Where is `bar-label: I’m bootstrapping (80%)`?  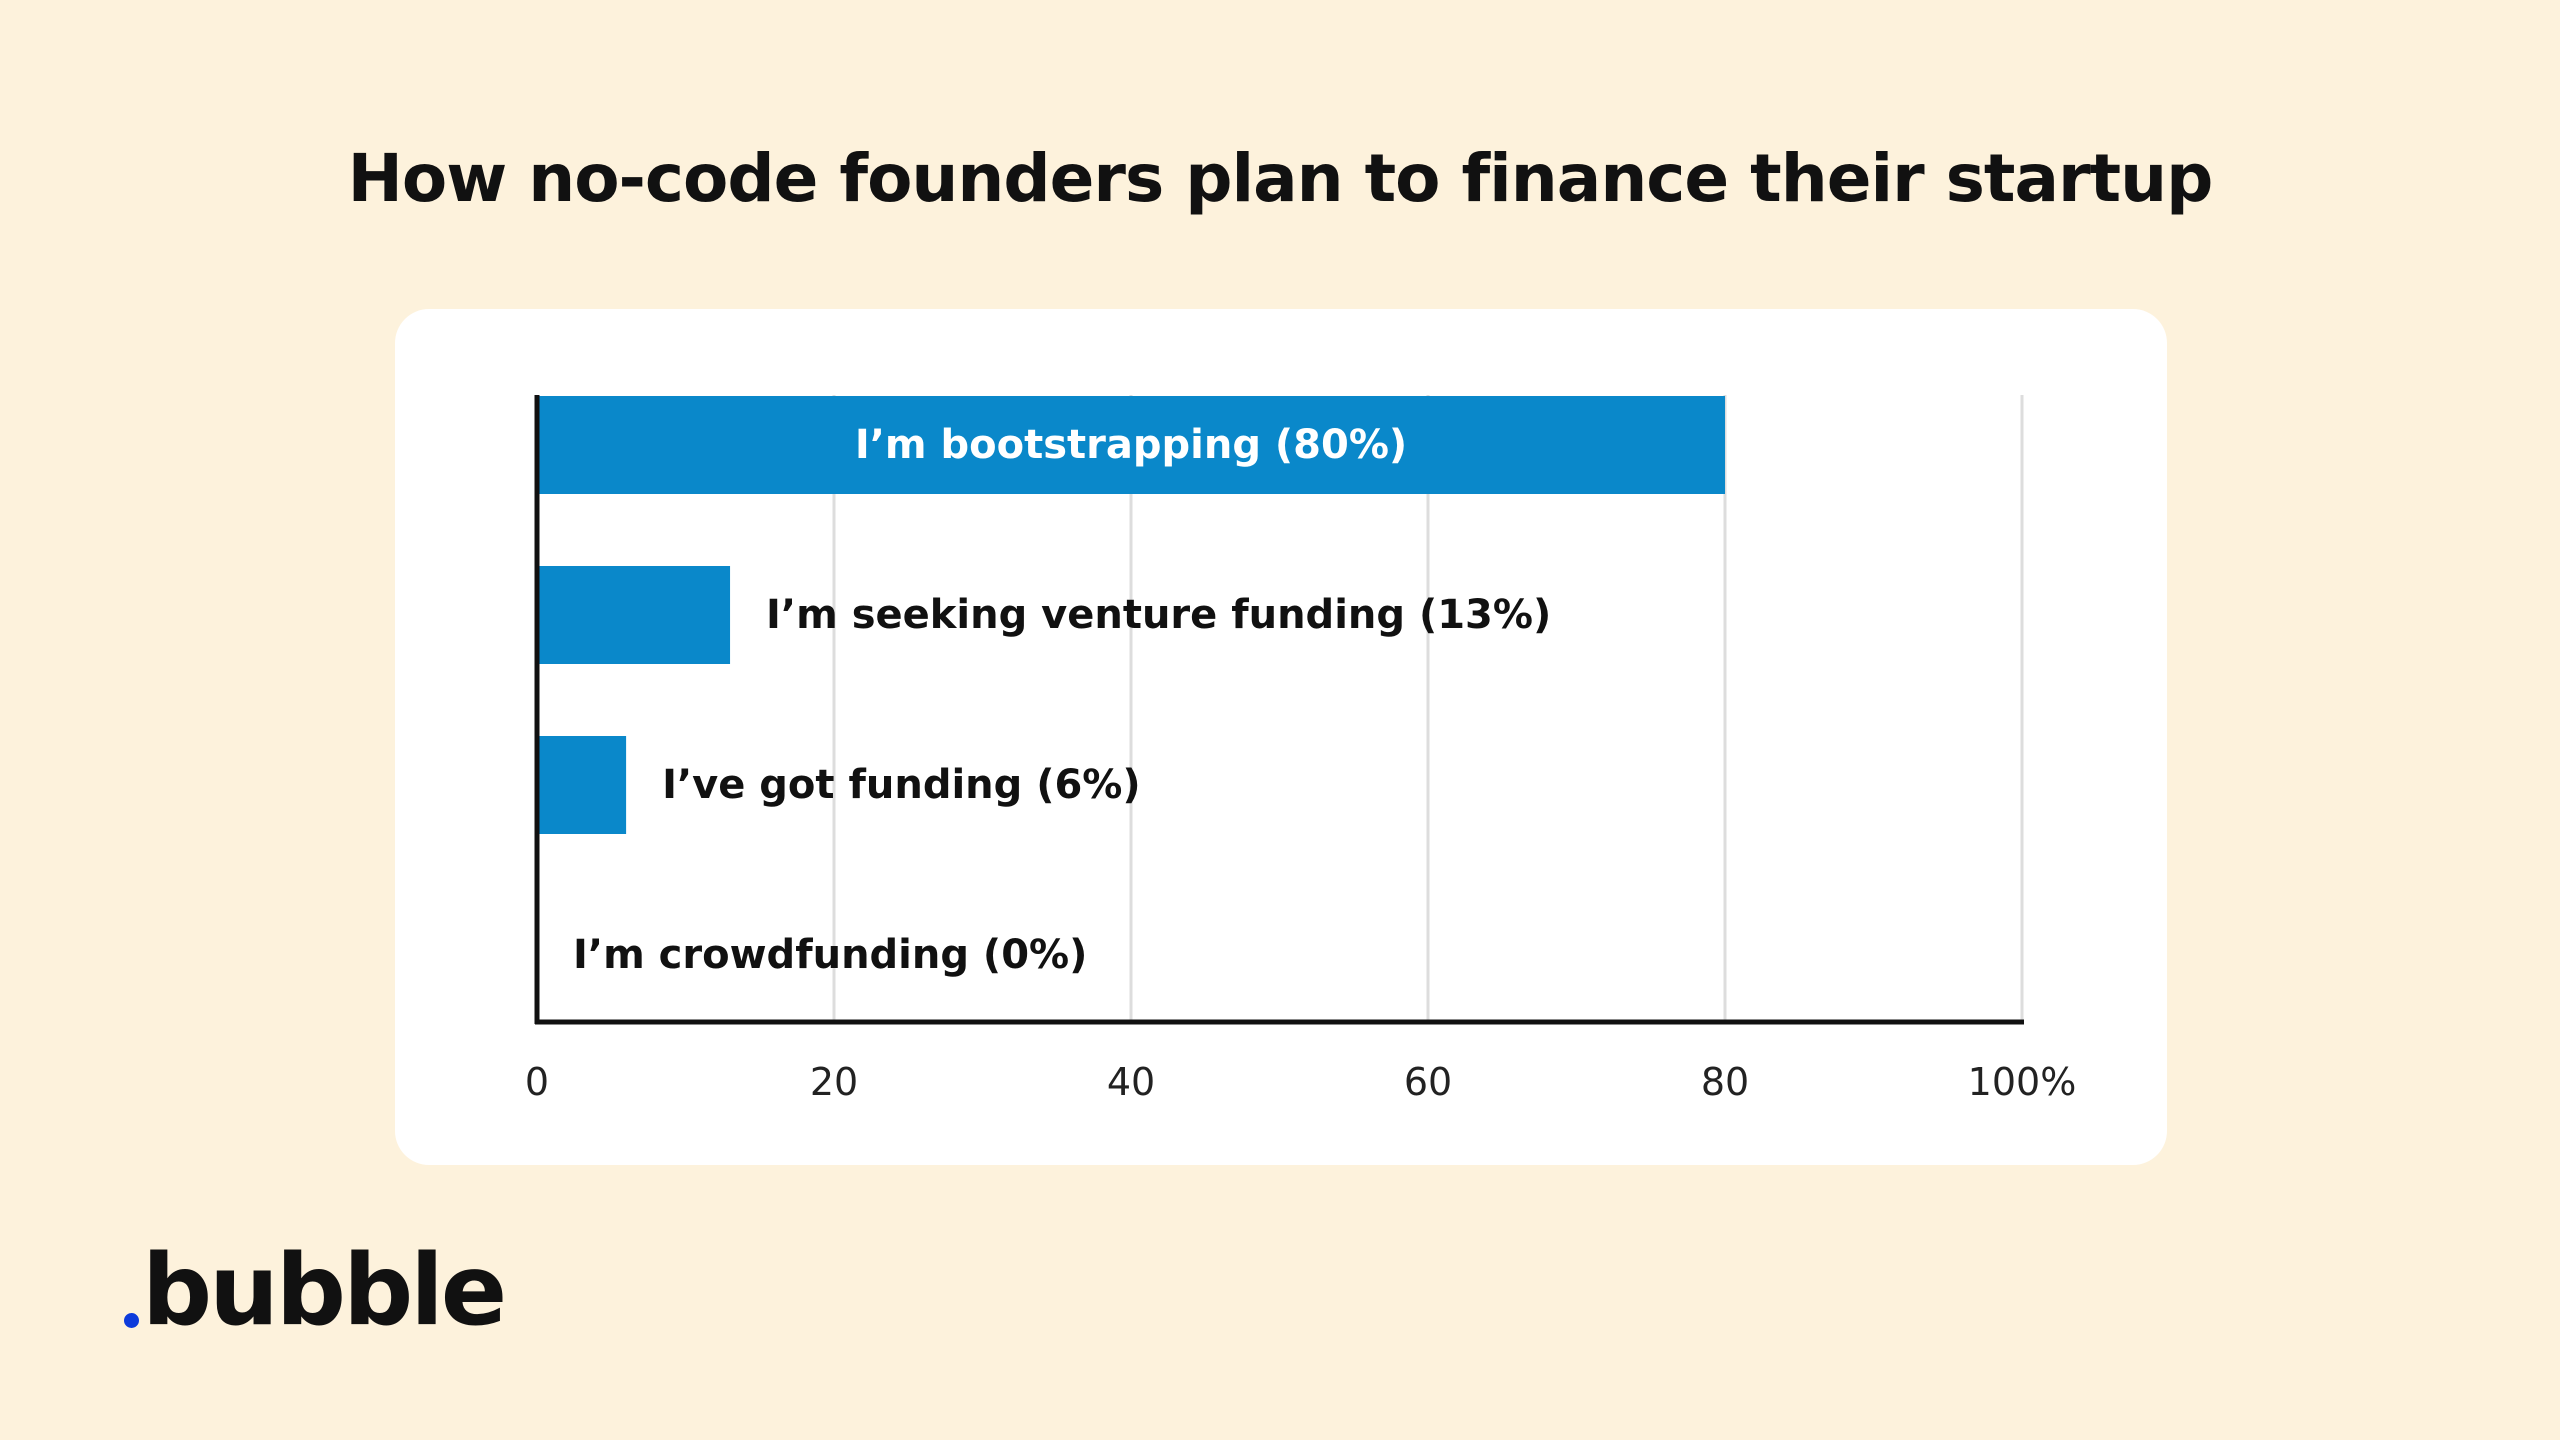 bar-label: I’m bootstrapping (80%) is located at coordinates (1131, 445).